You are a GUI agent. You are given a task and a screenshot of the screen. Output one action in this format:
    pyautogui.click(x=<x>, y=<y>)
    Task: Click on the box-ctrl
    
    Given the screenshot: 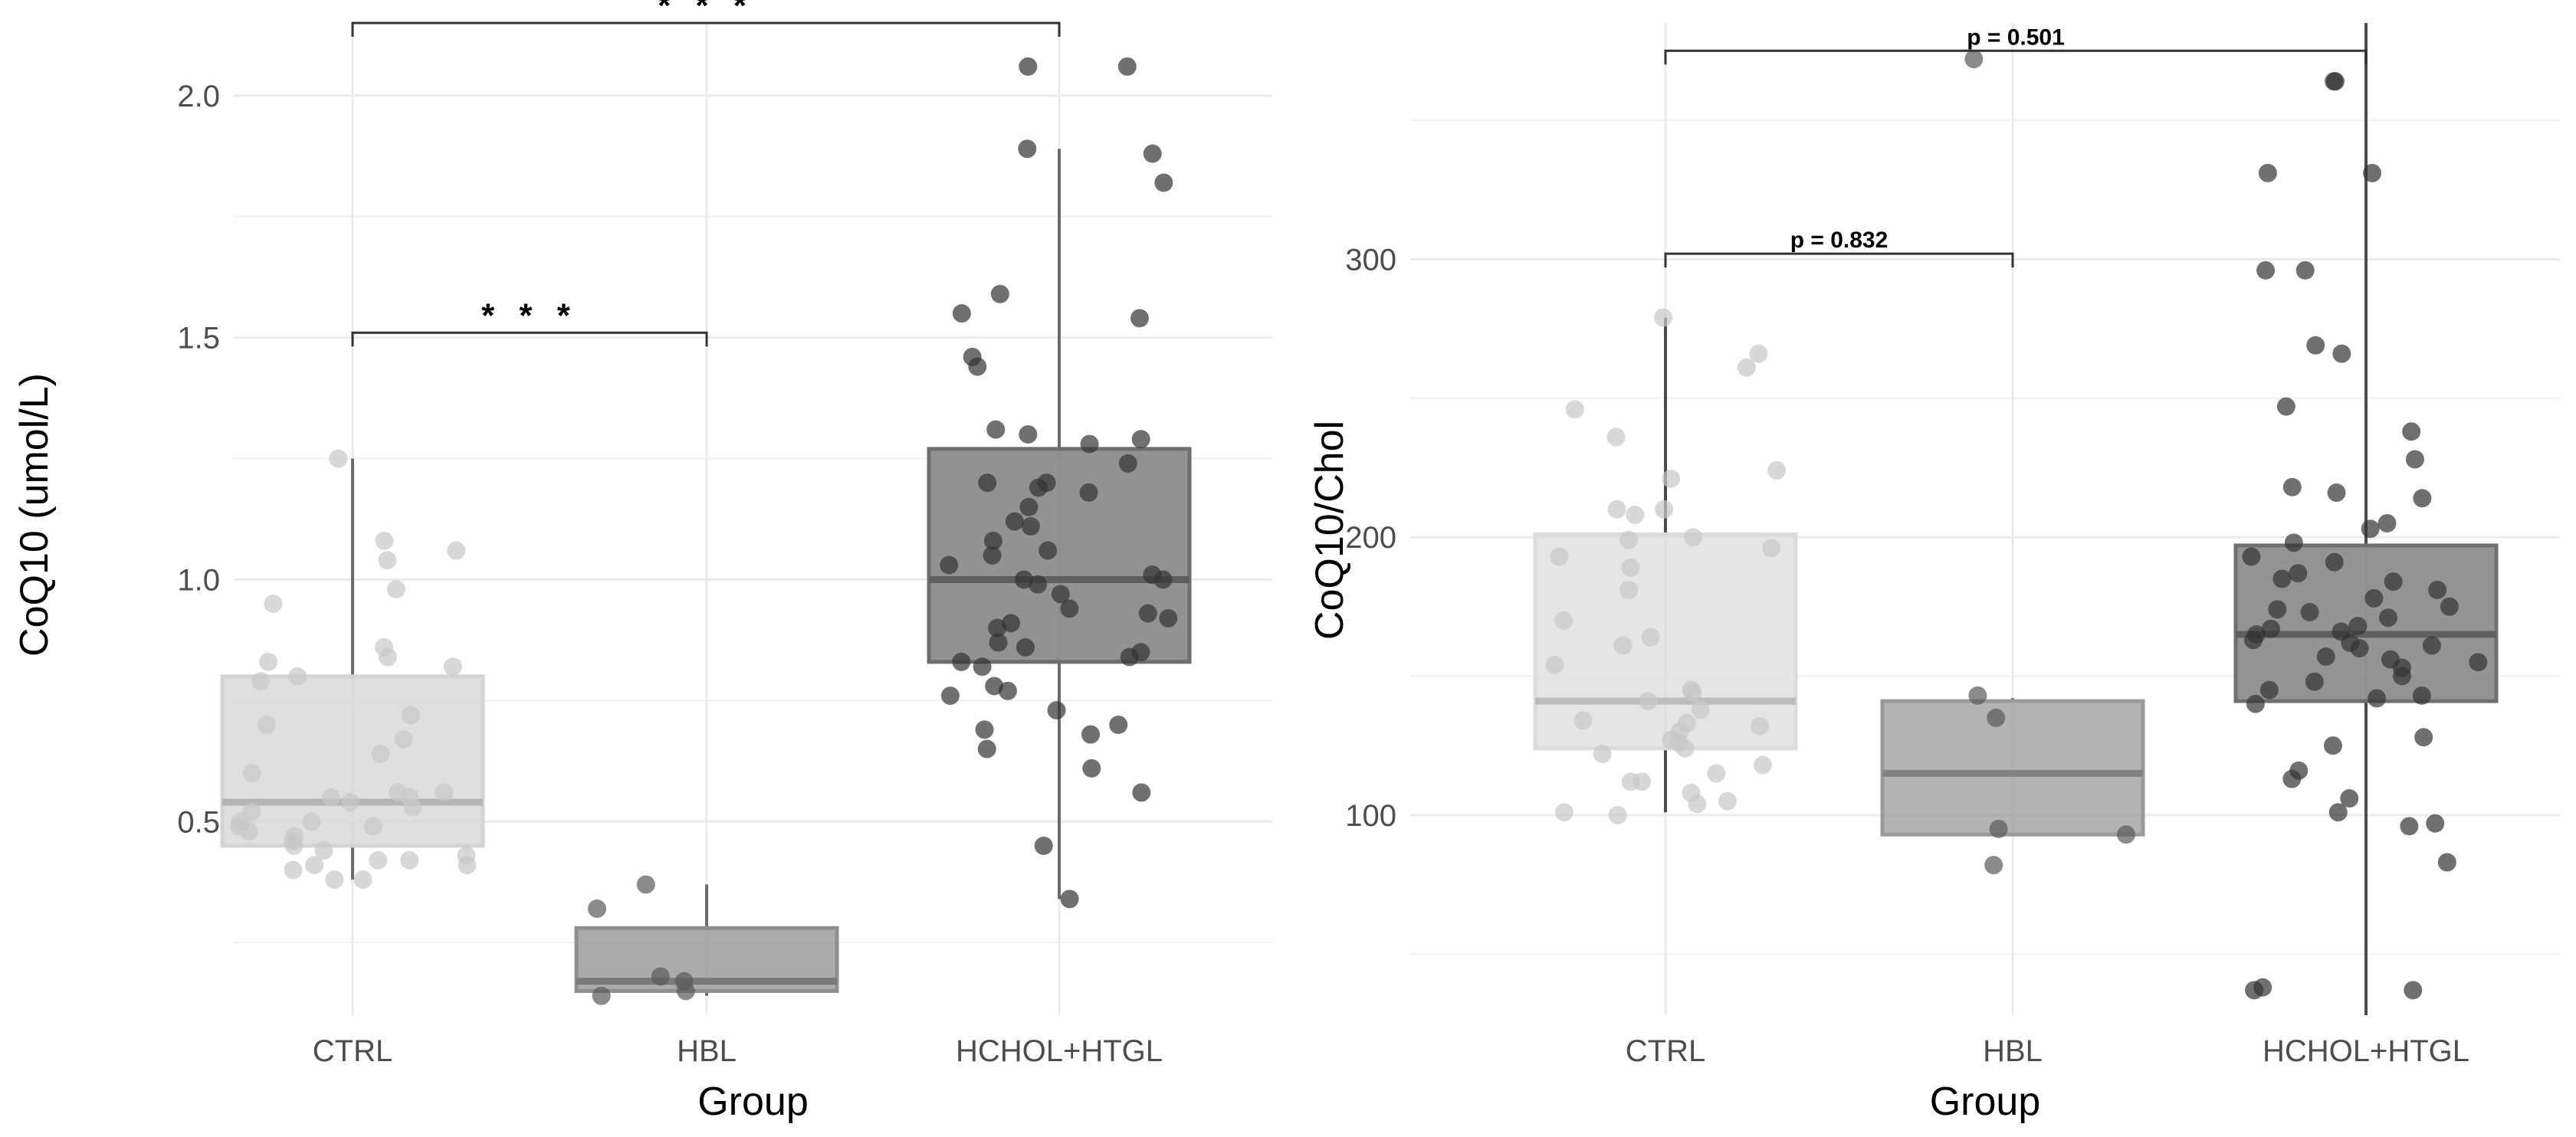 What is the action you would take?
    pyautogui.click(x=352, y=669)
    